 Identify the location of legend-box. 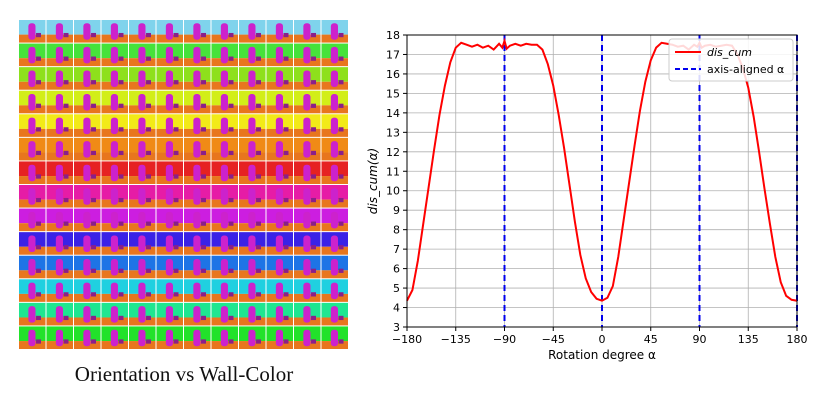
(731, 60).